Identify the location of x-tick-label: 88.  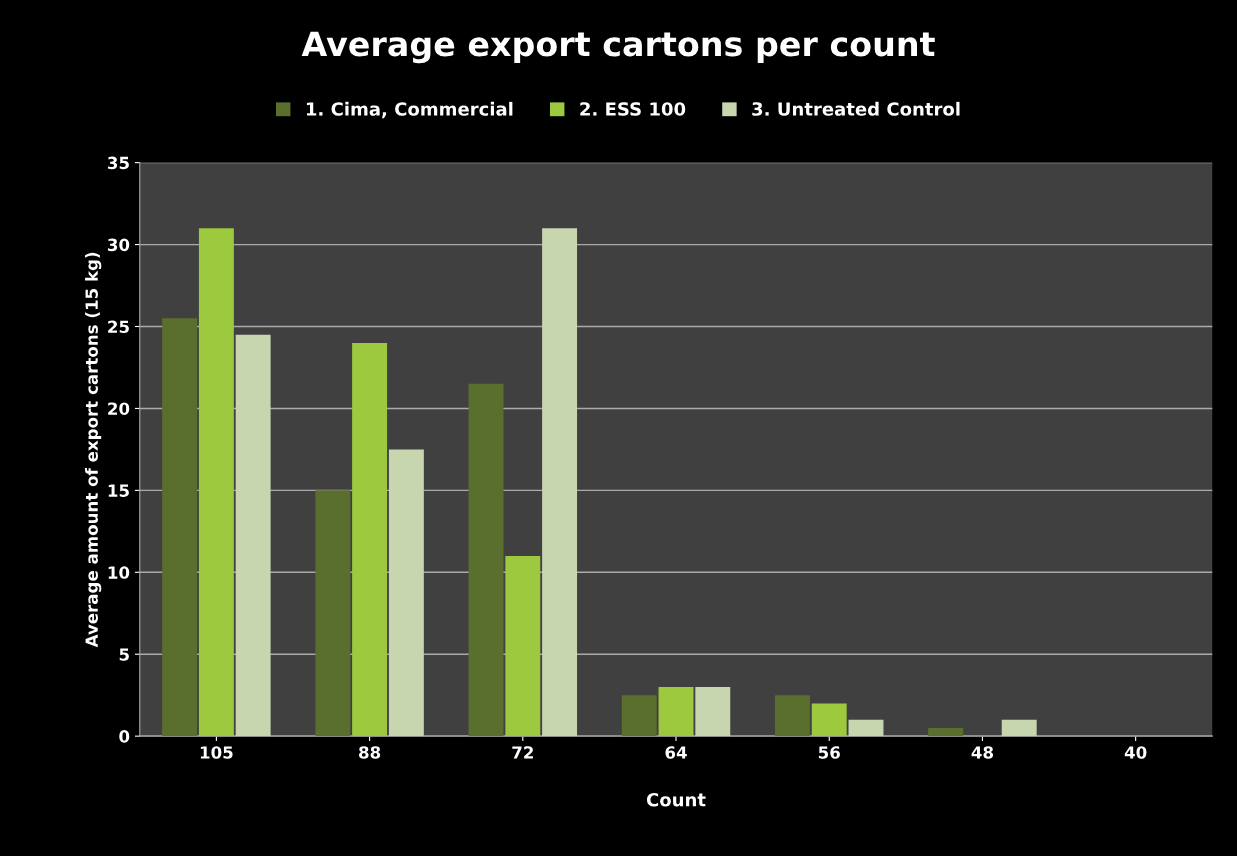
(370, 752).